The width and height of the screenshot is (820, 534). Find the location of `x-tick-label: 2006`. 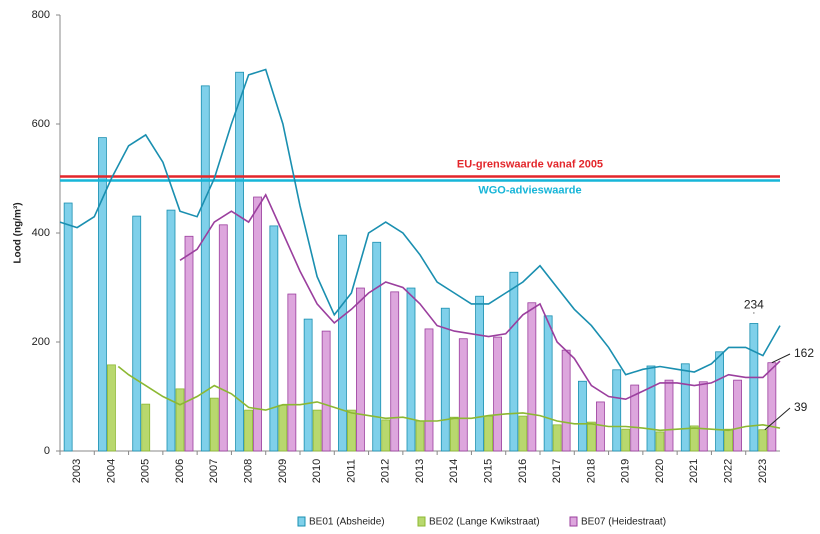

x-tick-label: 2006 is located at coordinates (180, 471).